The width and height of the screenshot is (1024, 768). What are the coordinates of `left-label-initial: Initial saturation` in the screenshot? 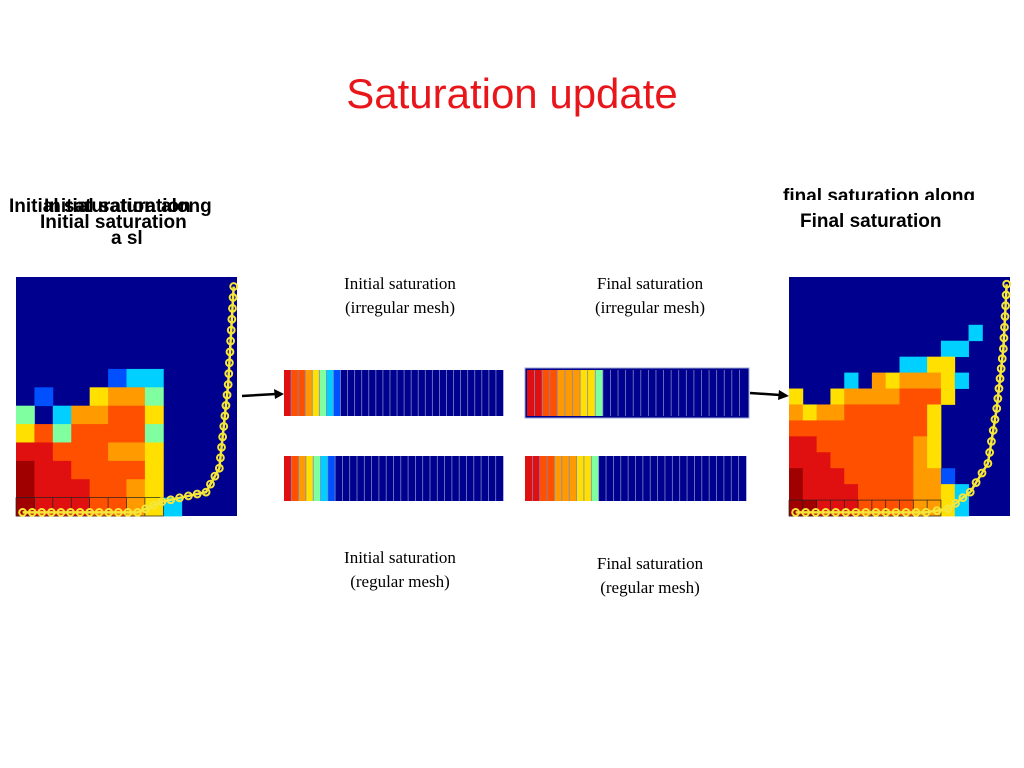 It's located at (113, 222).